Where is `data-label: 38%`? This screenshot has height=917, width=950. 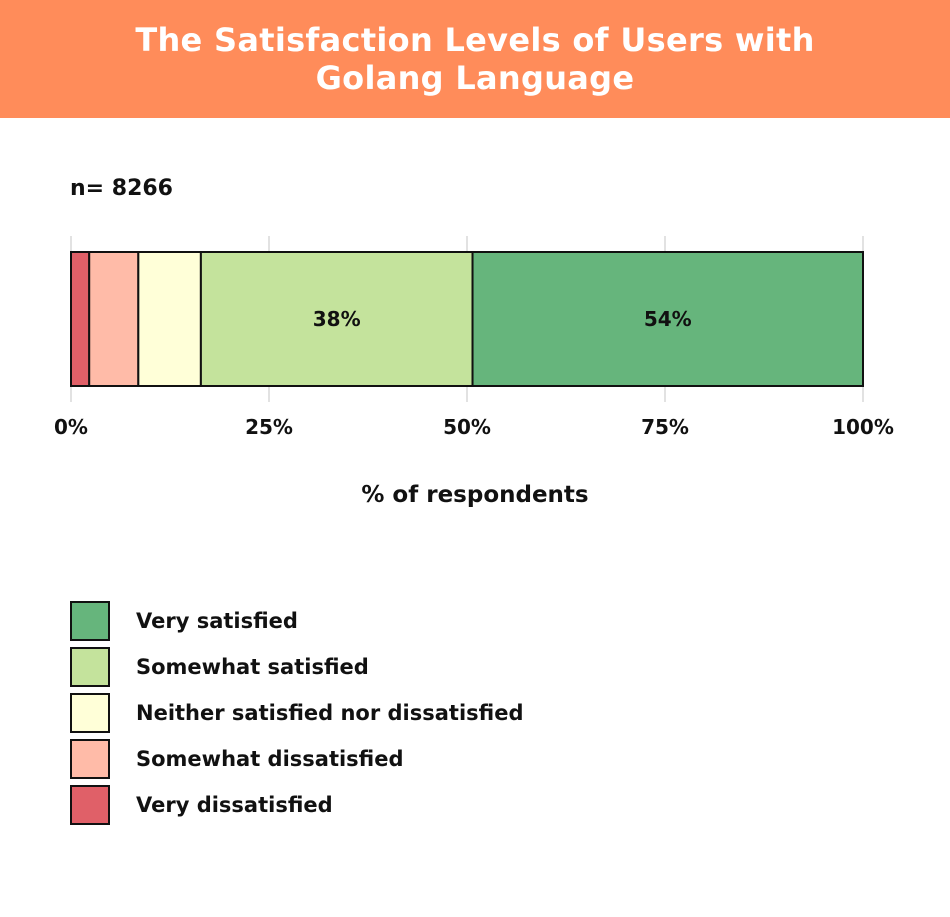
data-label: 38% is located at coordinates (337, 319).